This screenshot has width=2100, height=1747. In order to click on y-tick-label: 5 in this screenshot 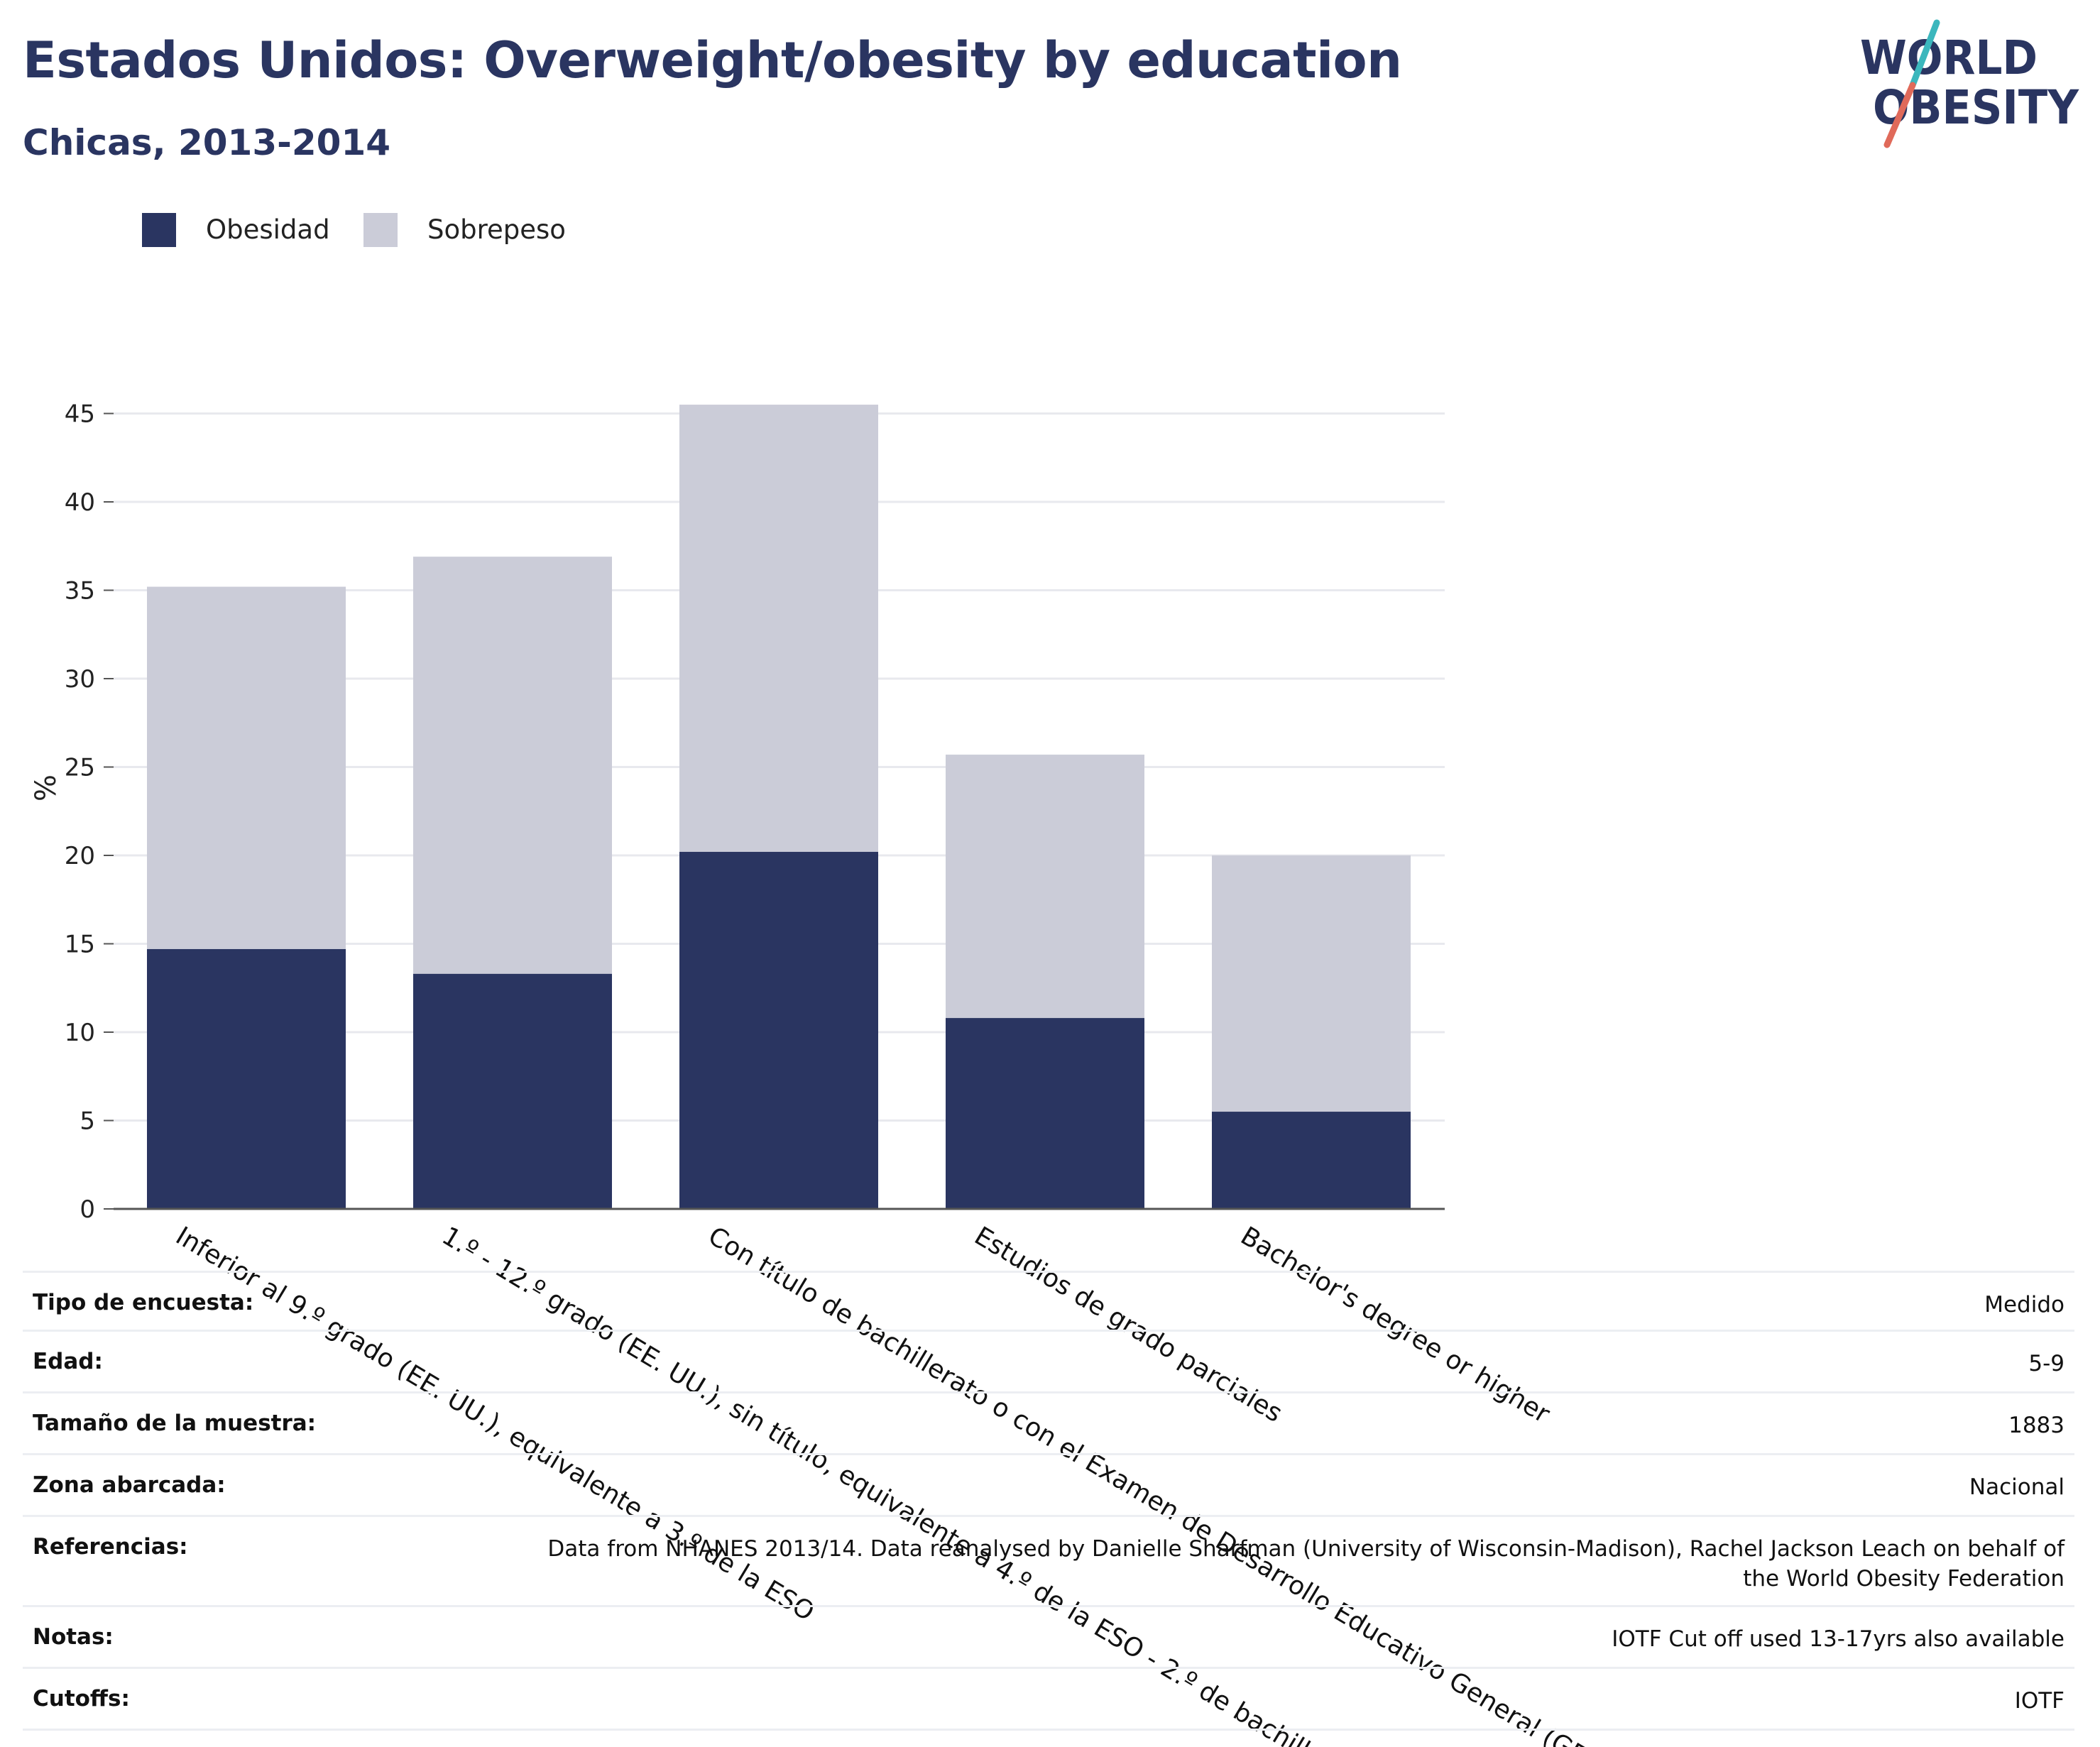, I will do `click(87, 1121)`.